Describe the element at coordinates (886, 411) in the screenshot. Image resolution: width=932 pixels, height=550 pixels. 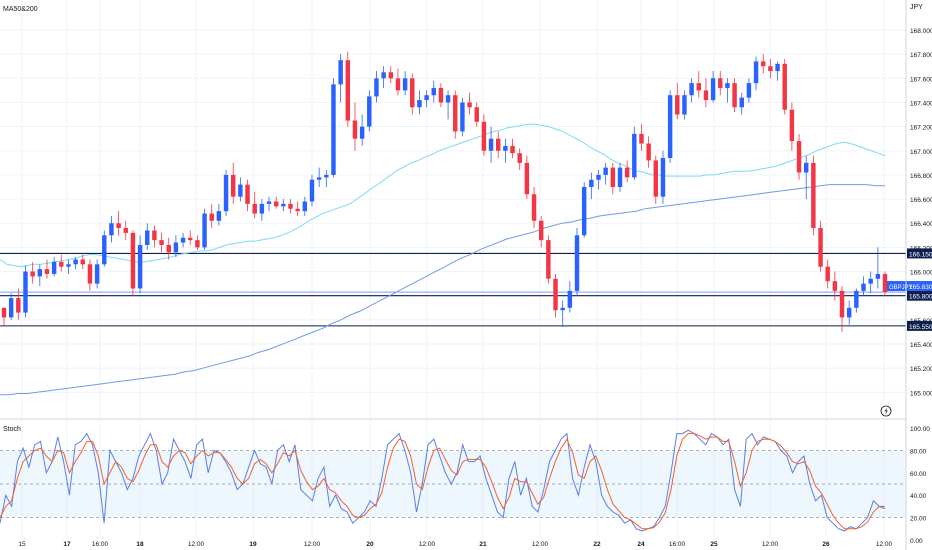
I see `lightning-icon` at that location.